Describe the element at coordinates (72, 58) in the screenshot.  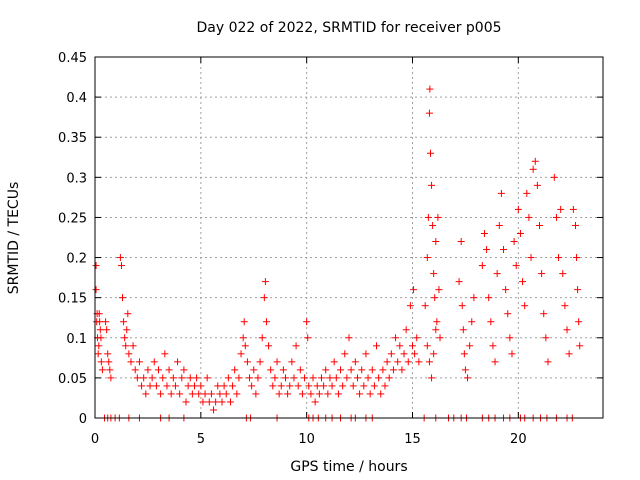
I see `y-tick-label: 0.45` at that location.